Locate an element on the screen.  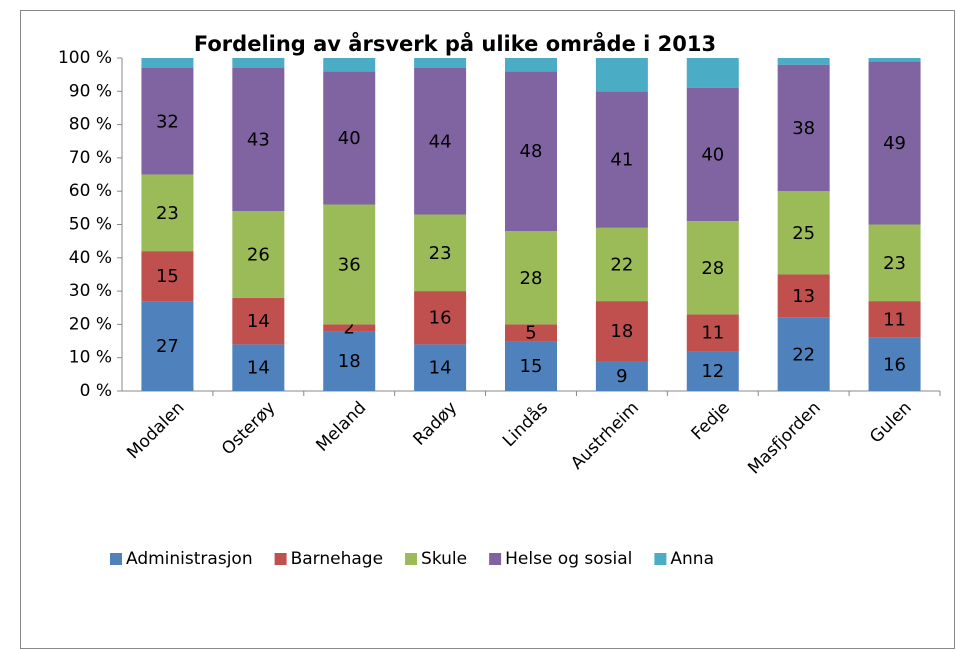
data-label: 27 is located at coordinates (167, 346).